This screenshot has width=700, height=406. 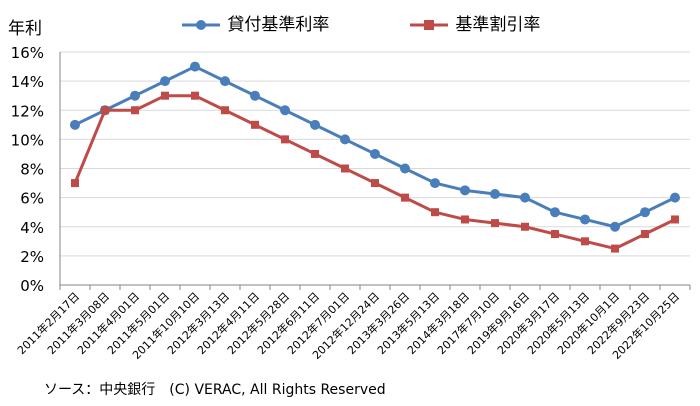 What do you see at coordinates (27, 82) in the screenshot?
I see `y-tick-label: 14%` at bounding box center [27, 82].